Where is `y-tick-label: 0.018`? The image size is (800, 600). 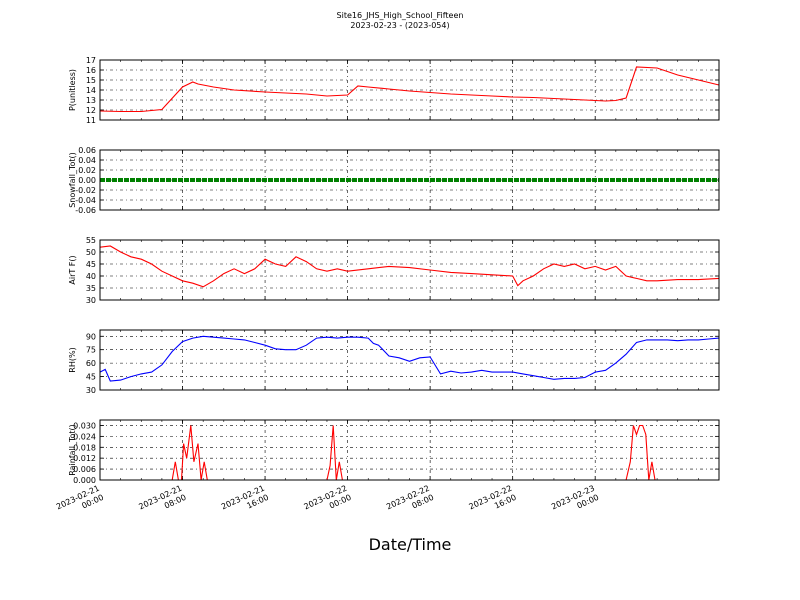 y-tick-label: 0.018 is located at coordinates (84, 447).